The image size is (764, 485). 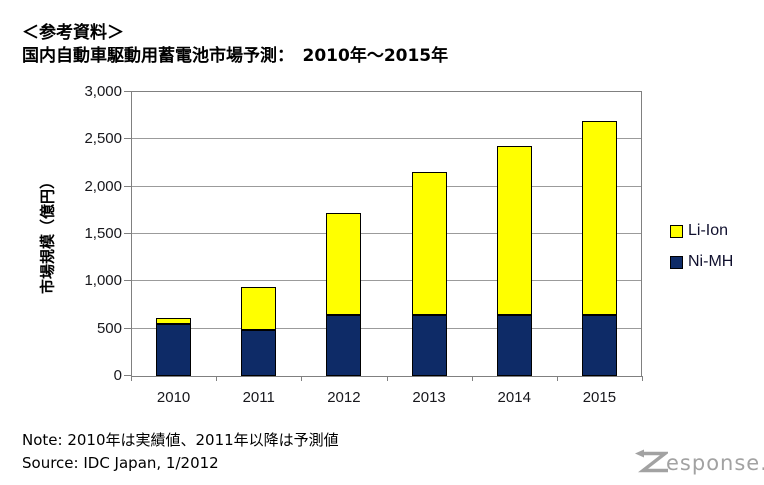 I want to click on x-tick-label-2014: 2014, so click(x=514, y=397).